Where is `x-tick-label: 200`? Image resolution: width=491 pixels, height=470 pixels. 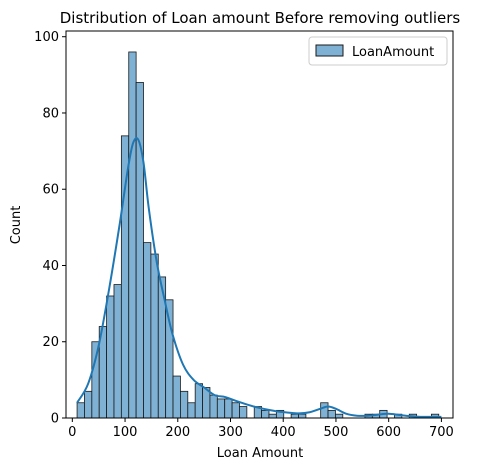
x-tick-label: 200 is located at coordinates (177, 432).